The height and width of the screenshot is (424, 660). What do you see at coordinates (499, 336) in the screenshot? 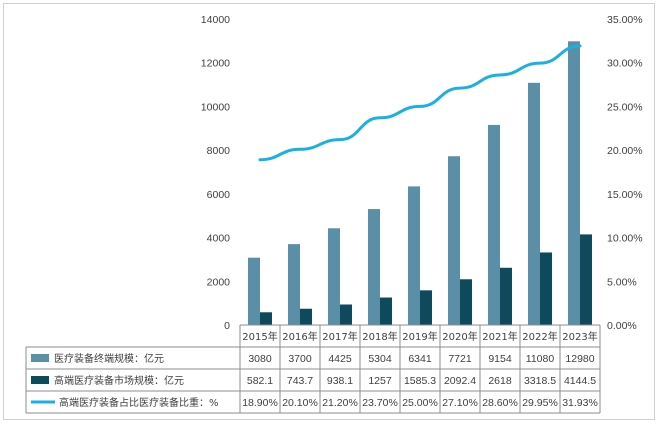
I see `x-tick-label: 2021年` at bounding box center [499, 336].